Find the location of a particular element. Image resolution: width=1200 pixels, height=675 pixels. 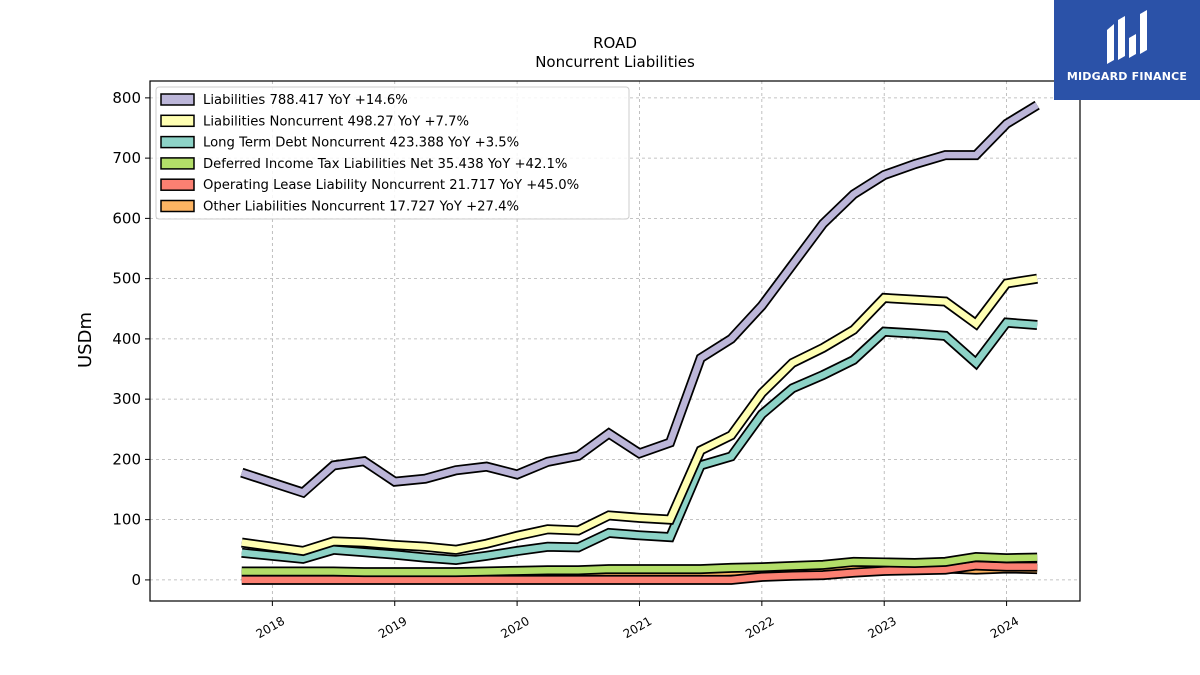

x-tick-label: 2021 is located at coordinates (637, 627).